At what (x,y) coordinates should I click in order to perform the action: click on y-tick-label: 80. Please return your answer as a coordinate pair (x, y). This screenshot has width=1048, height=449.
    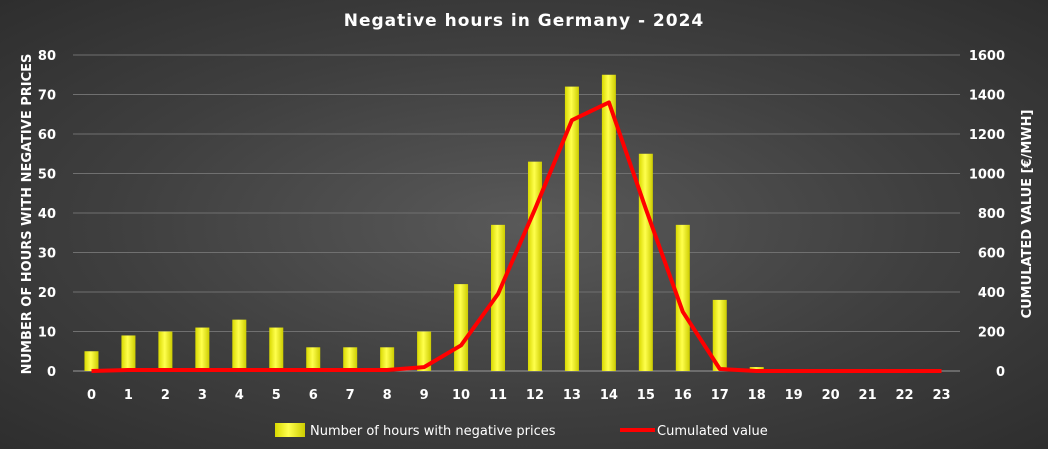
    Looking at the image, I should click on (47, 56).